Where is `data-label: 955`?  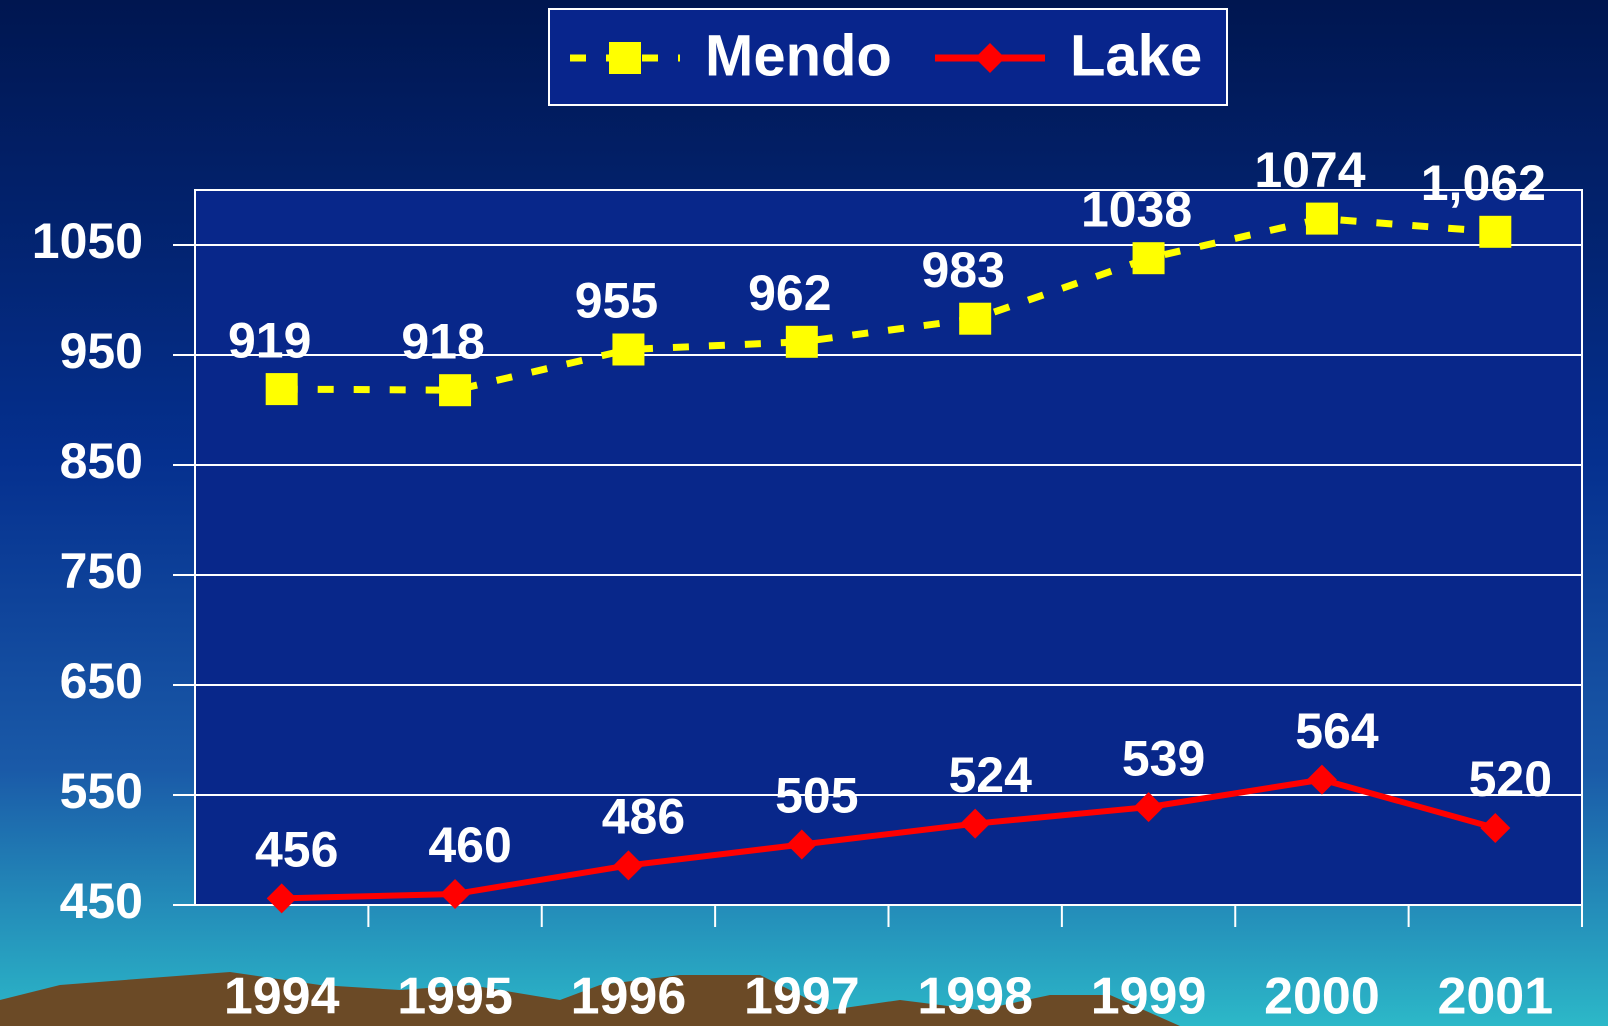
data-label: 955 is located at coordinates (616, 301).